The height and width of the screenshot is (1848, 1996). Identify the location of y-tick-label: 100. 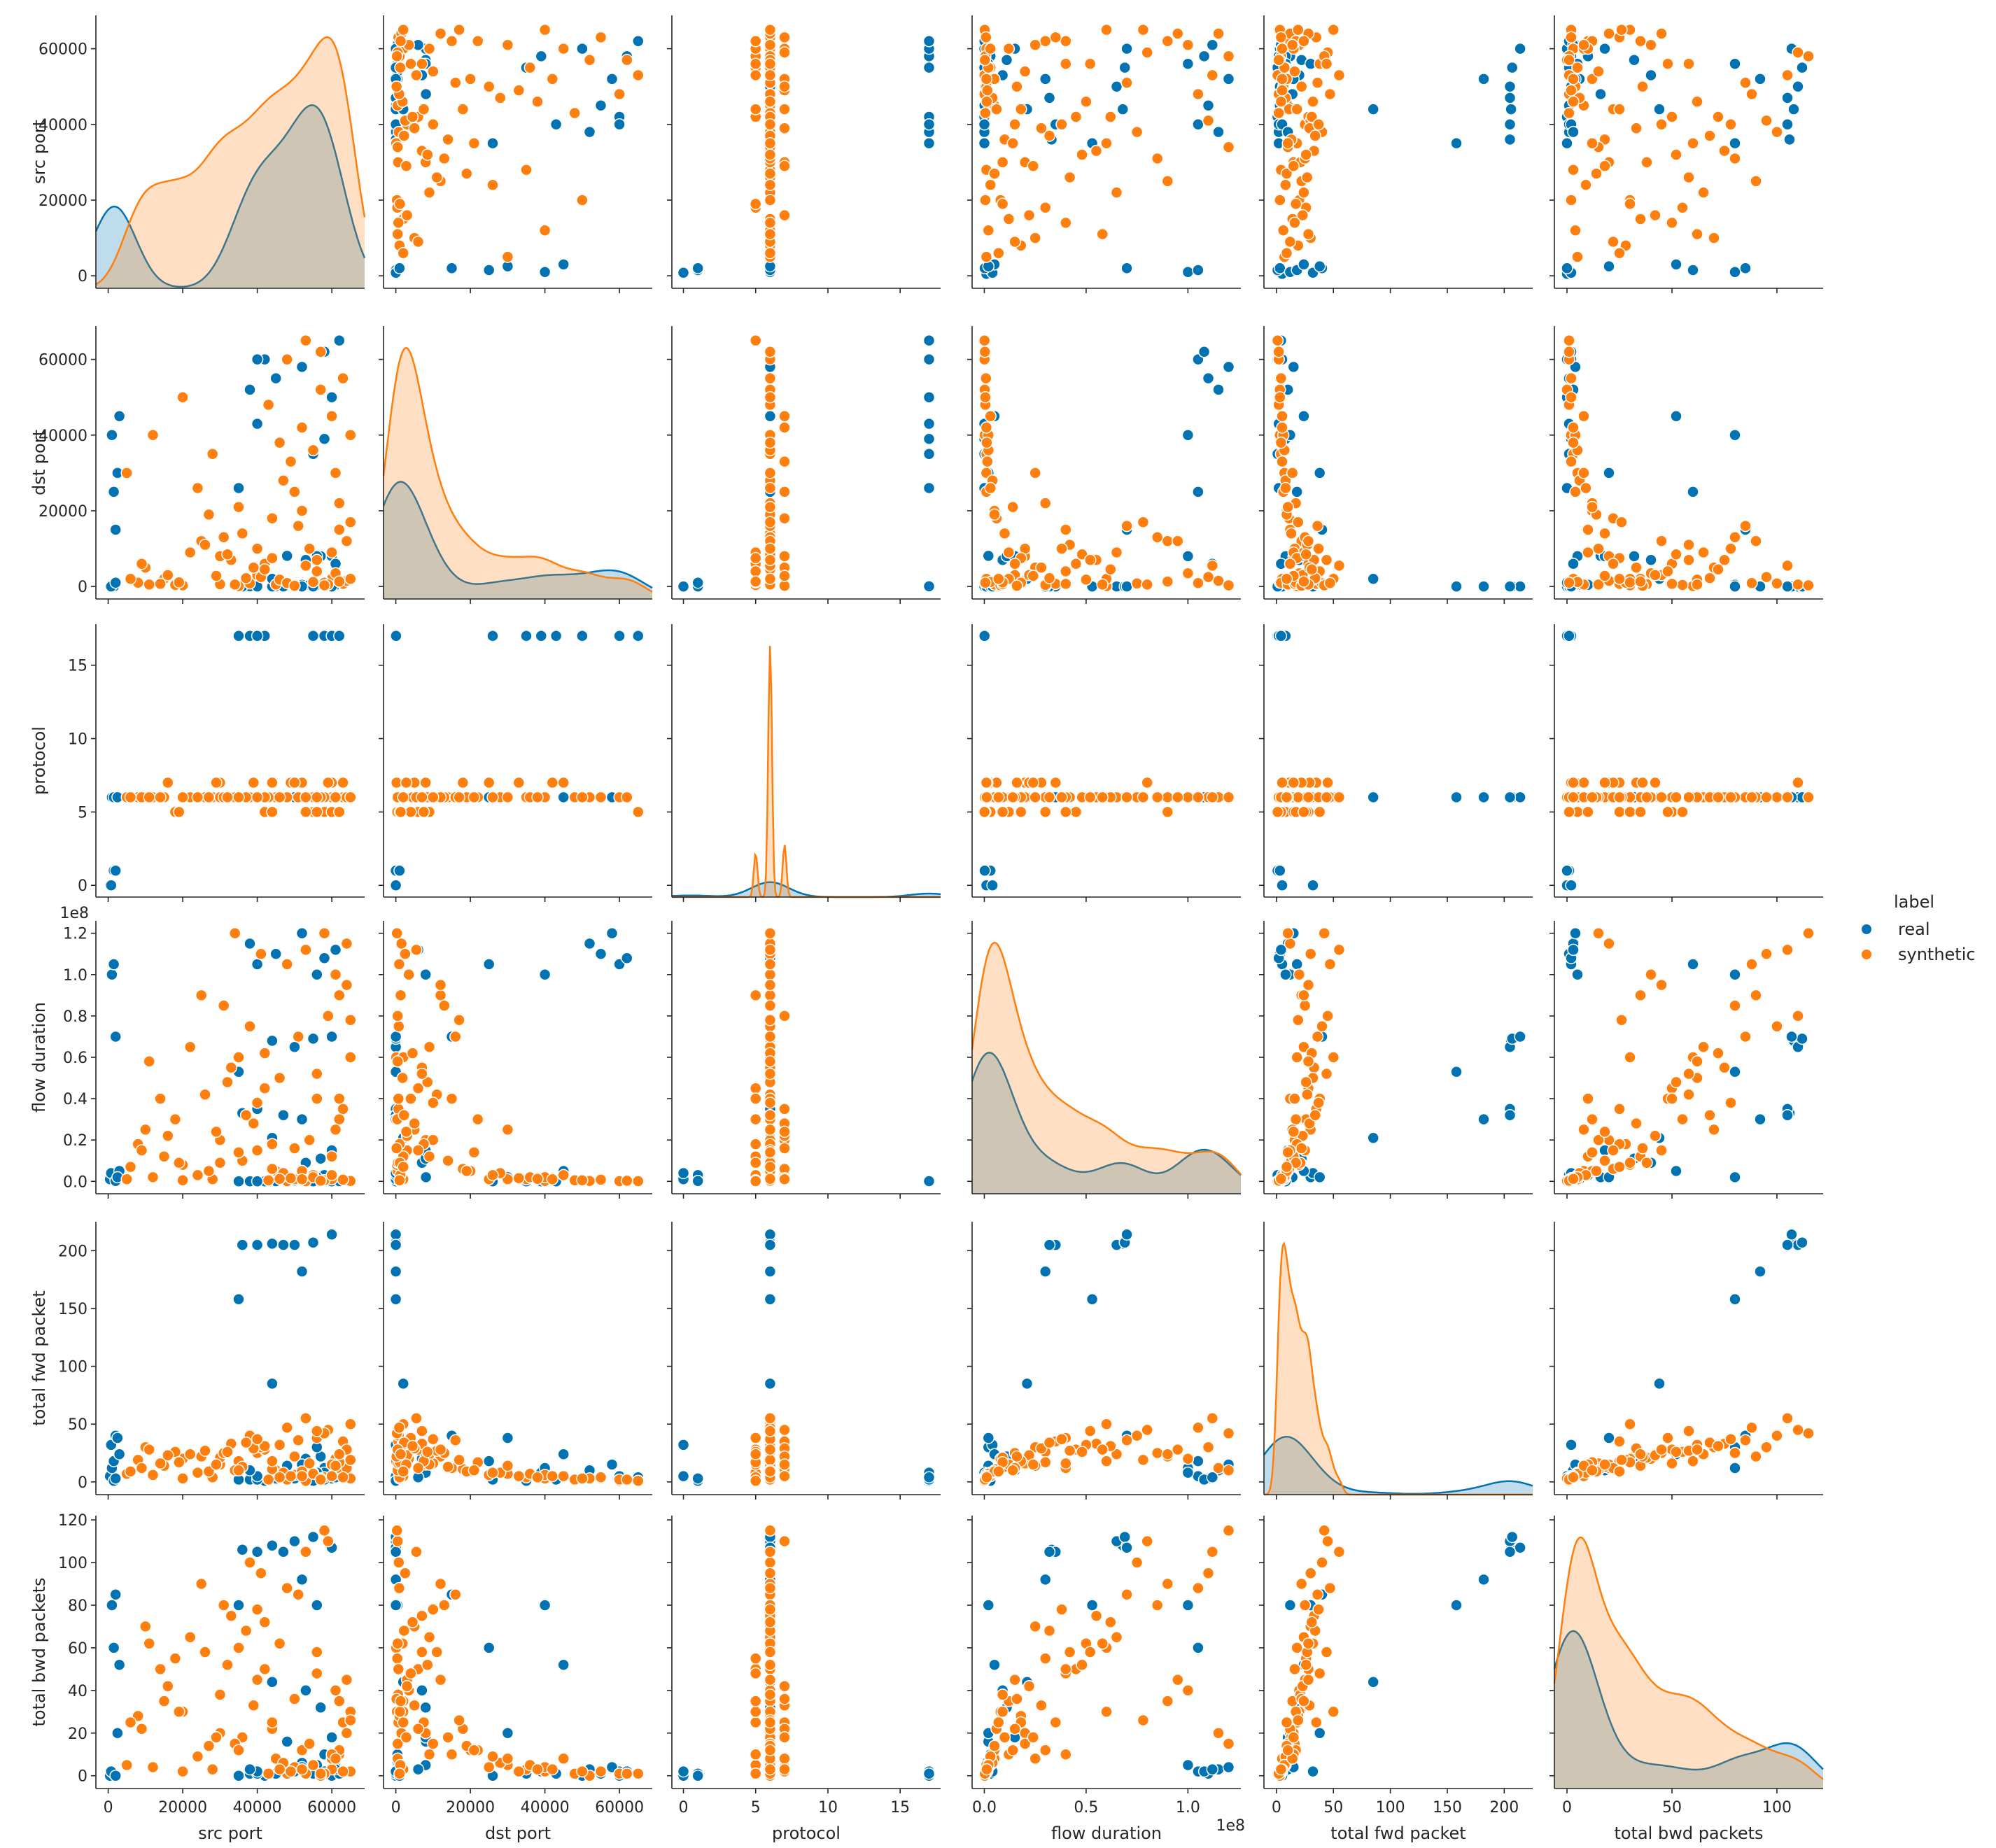
(72, 1564).